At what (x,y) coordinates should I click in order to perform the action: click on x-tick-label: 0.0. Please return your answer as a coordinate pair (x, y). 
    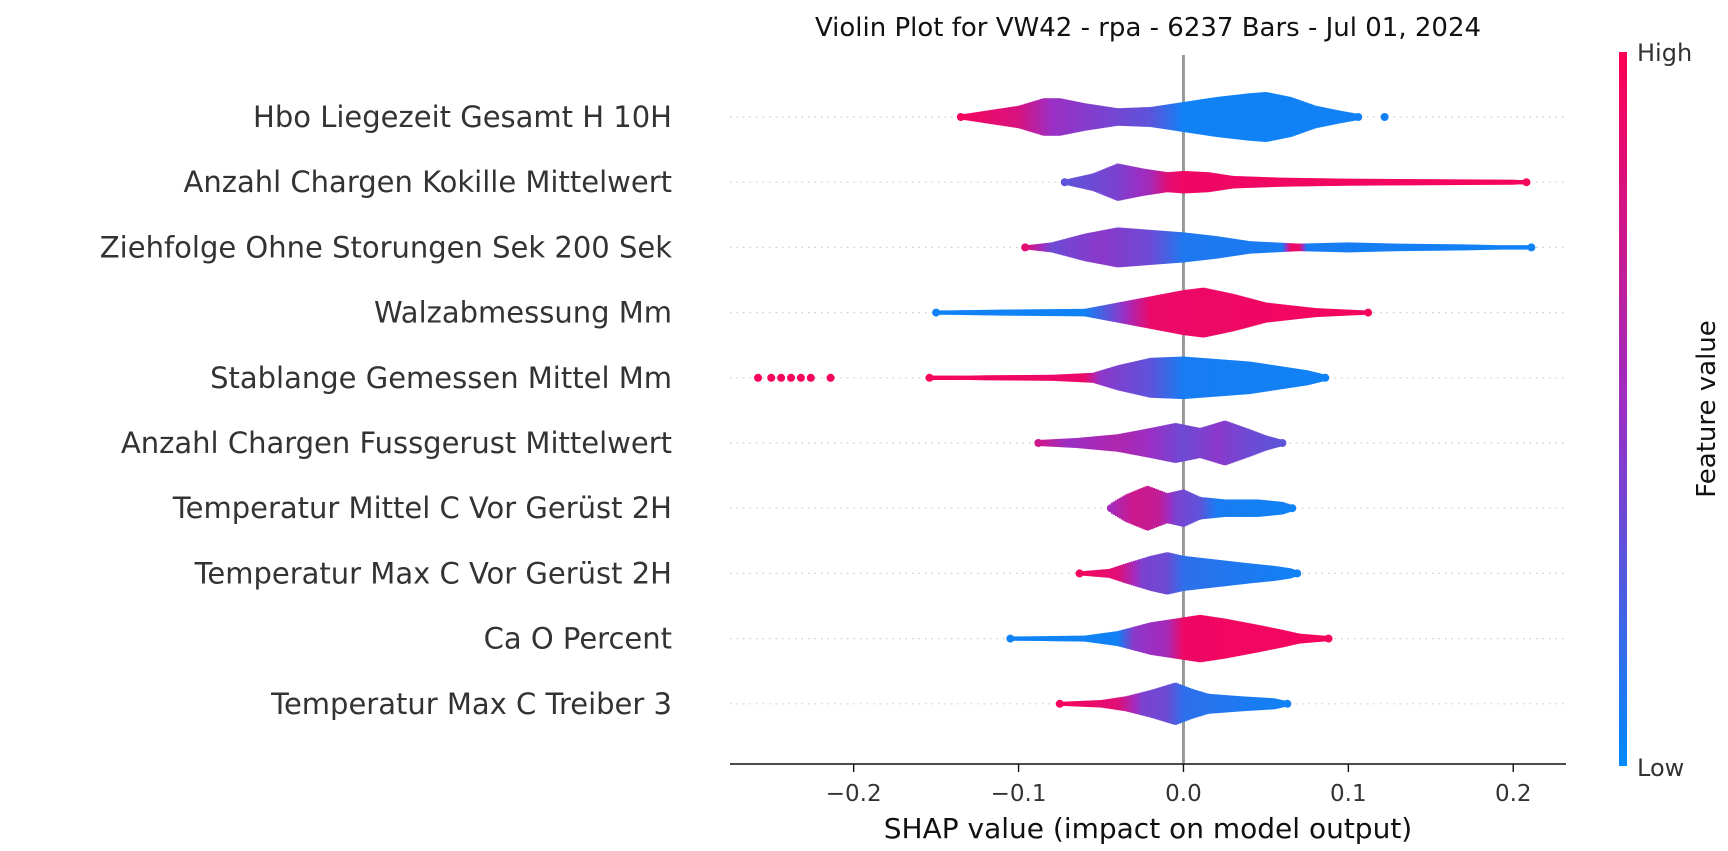
    Looking at the image, I should click on (1183, 794).